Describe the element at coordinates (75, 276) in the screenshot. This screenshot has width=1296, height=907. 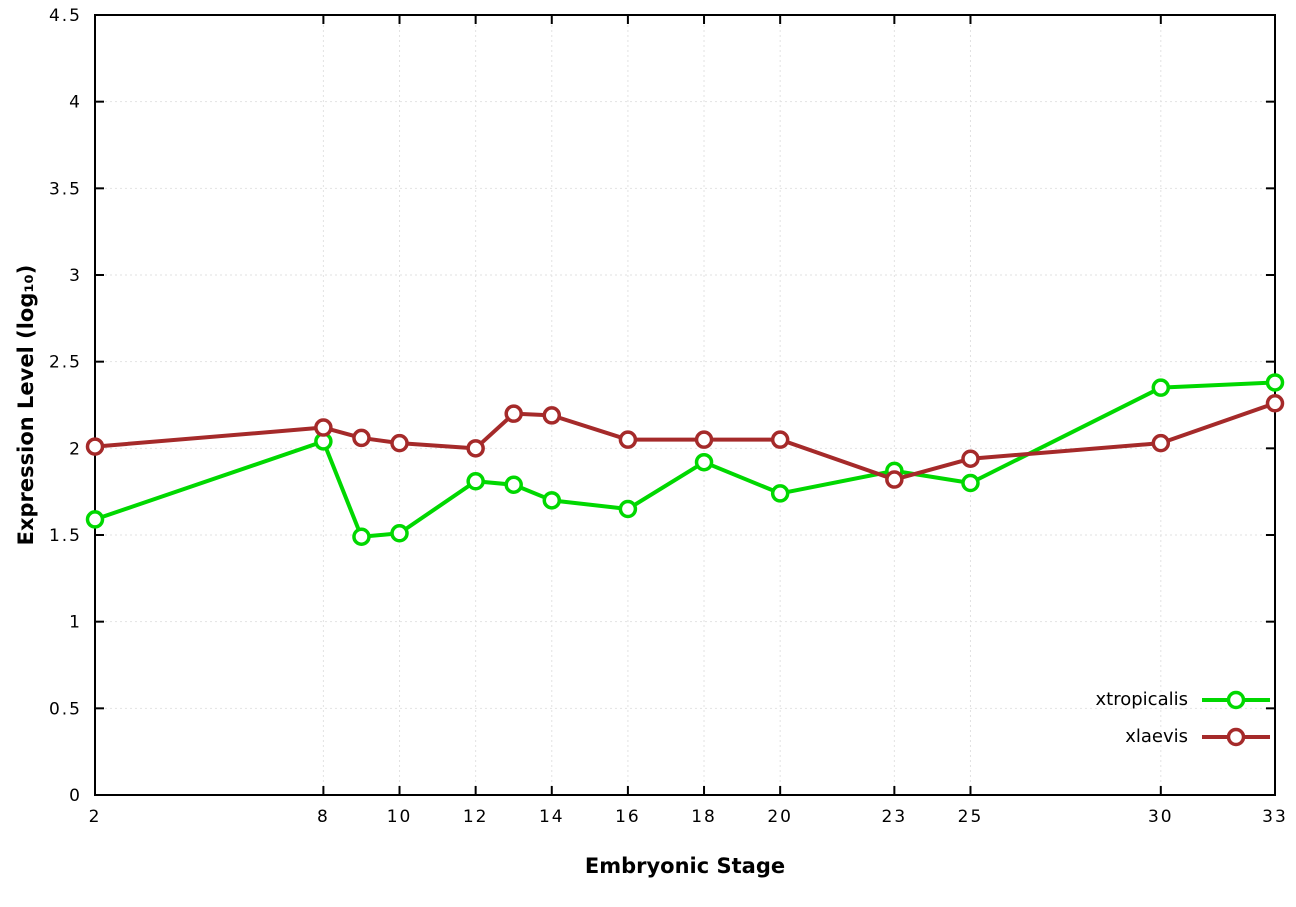
I see `svg-text: 3` at that location.